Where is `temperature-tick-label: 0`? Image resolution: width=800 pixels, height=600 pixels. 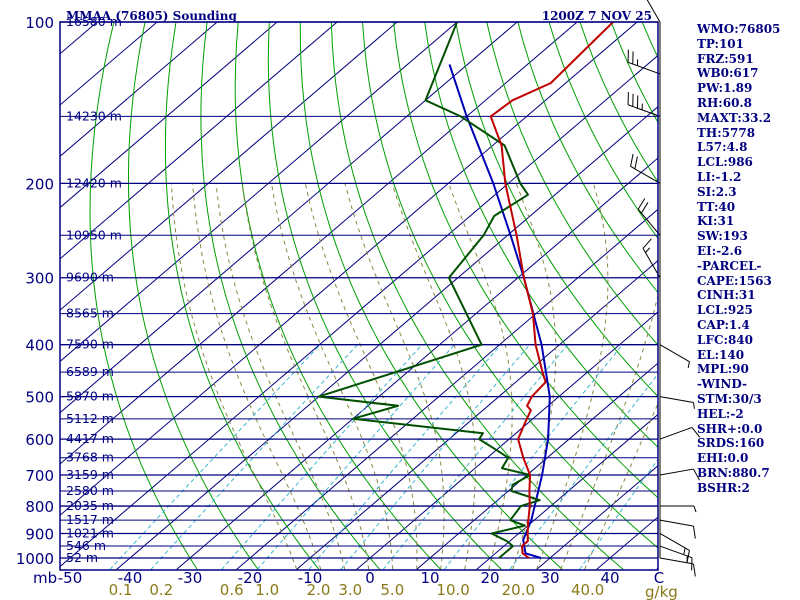 temperature-tick-label: 0 is located at coordinates (370, 578).